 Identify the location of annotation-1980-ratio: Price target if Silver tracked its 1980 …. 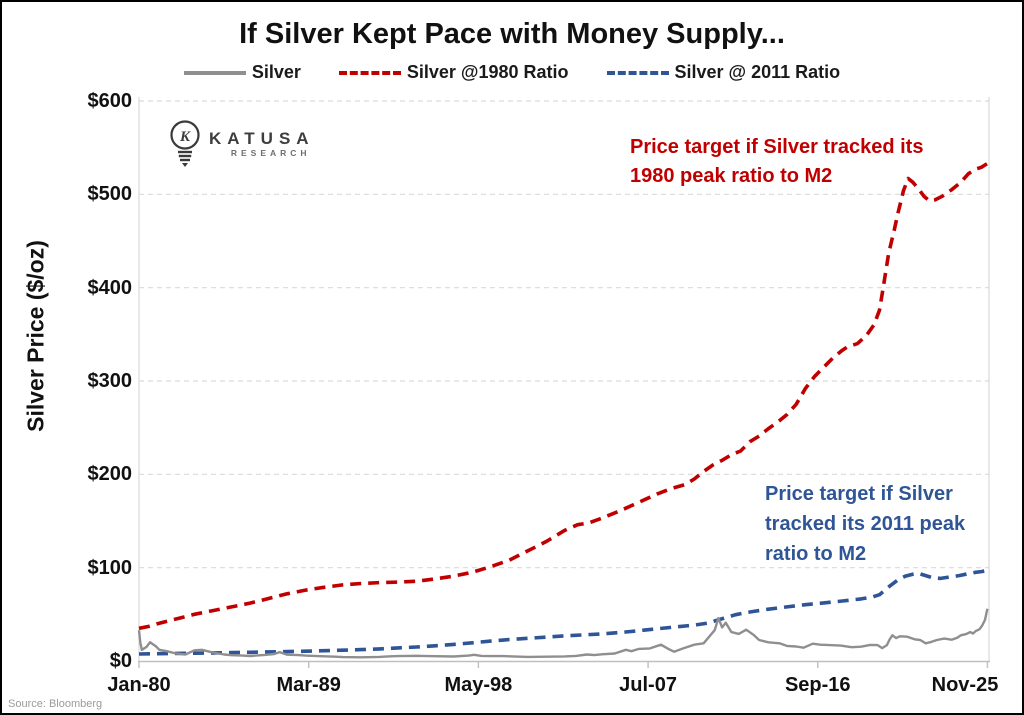
(776, 162).